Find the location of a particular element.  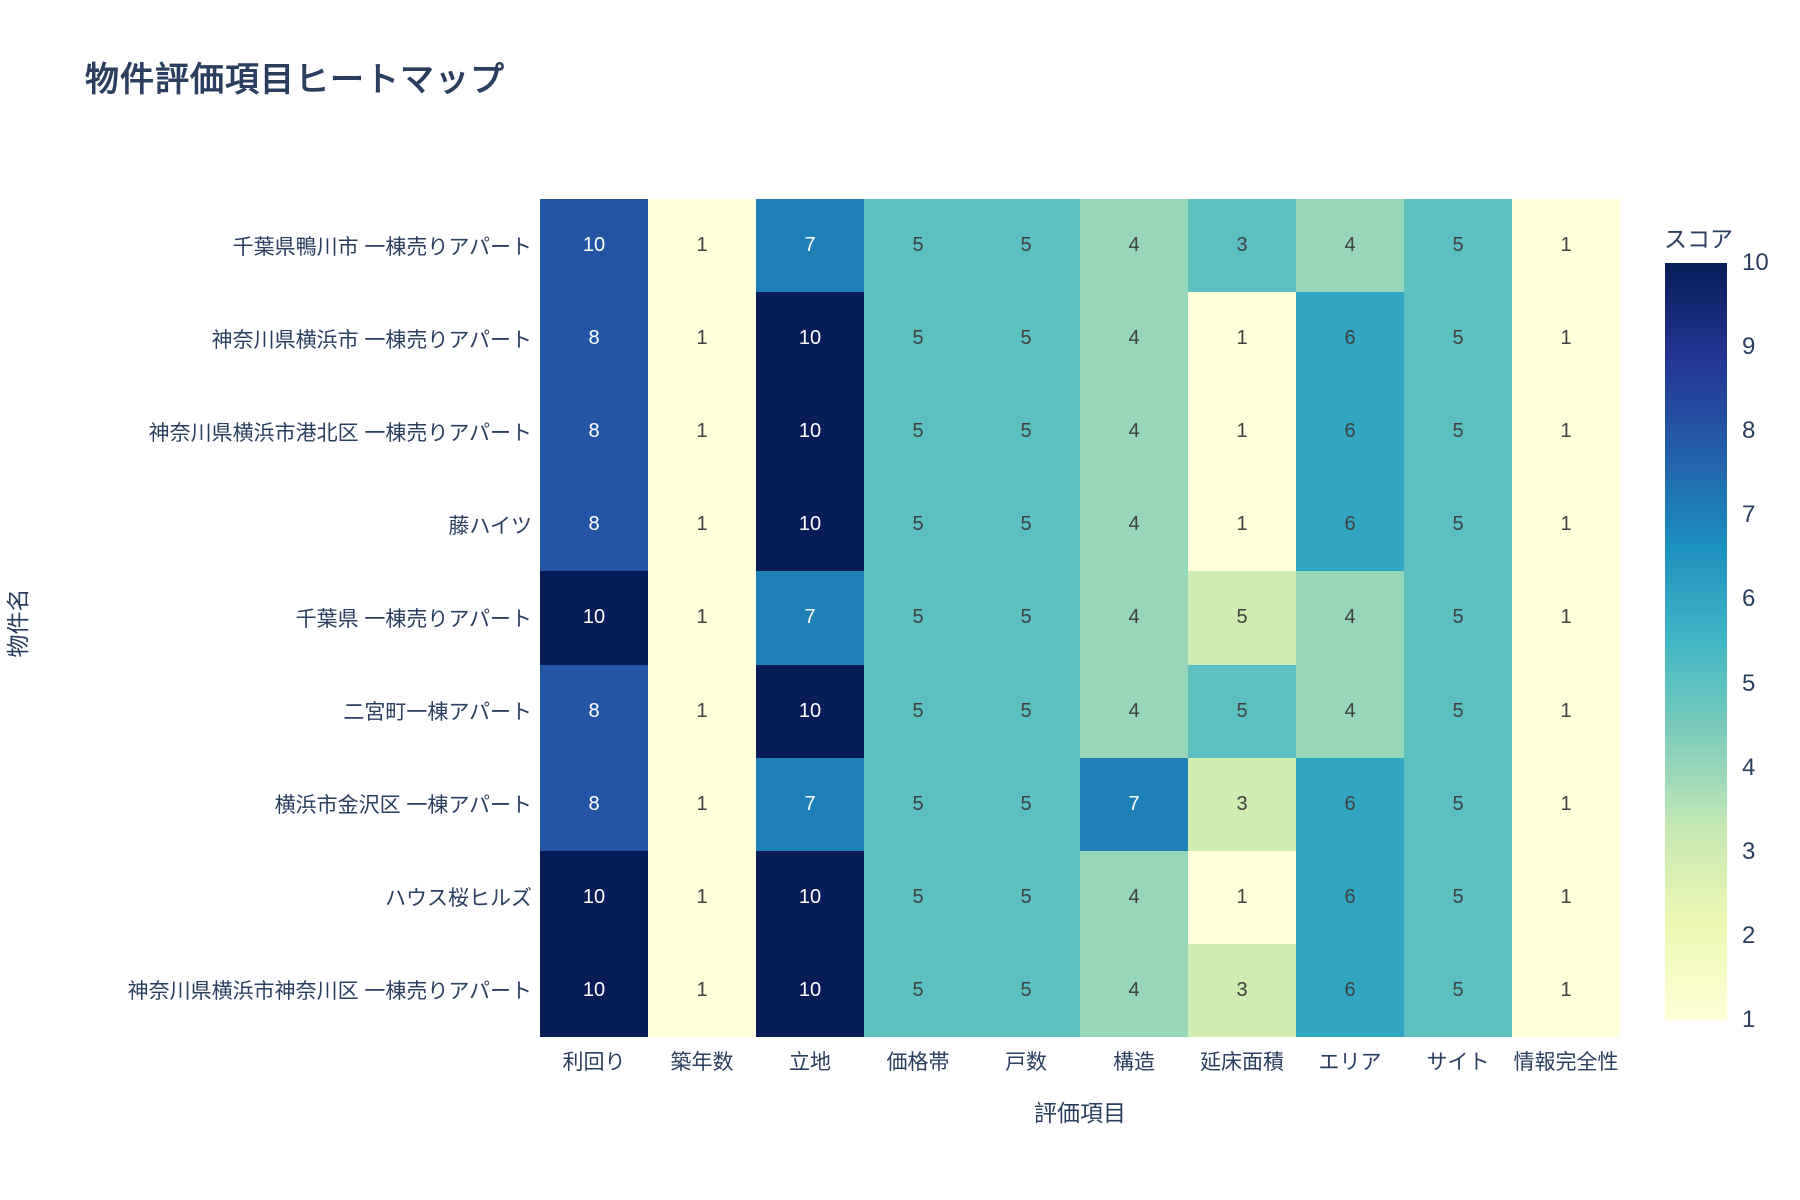

x-tick-label: 戸数 is located at coordinates (1026, 1062).